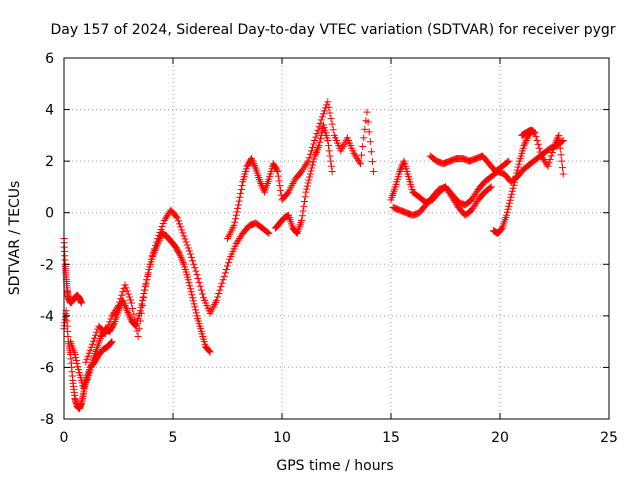  What do you see at coordinates (72, 271) in the screenshot?
I see `series-track-b` at bounding box center [72, 271].